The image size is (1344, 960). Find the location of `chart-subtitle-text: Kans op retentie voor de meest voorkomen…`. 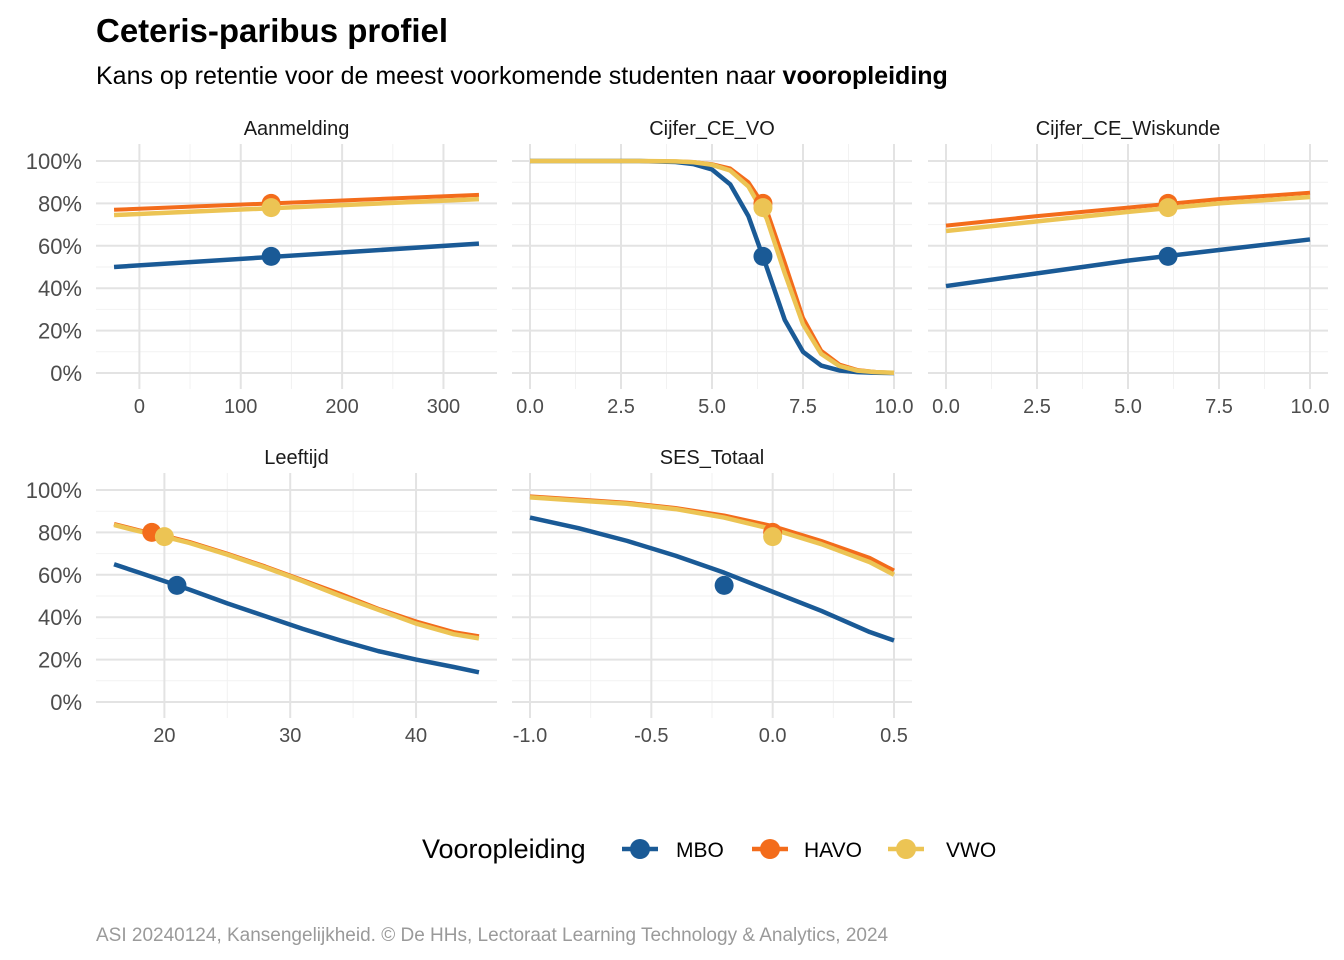

chart-subtitle-text: Kans op retentie voor de meest voorkomen… is located at coordinates (439, 76).